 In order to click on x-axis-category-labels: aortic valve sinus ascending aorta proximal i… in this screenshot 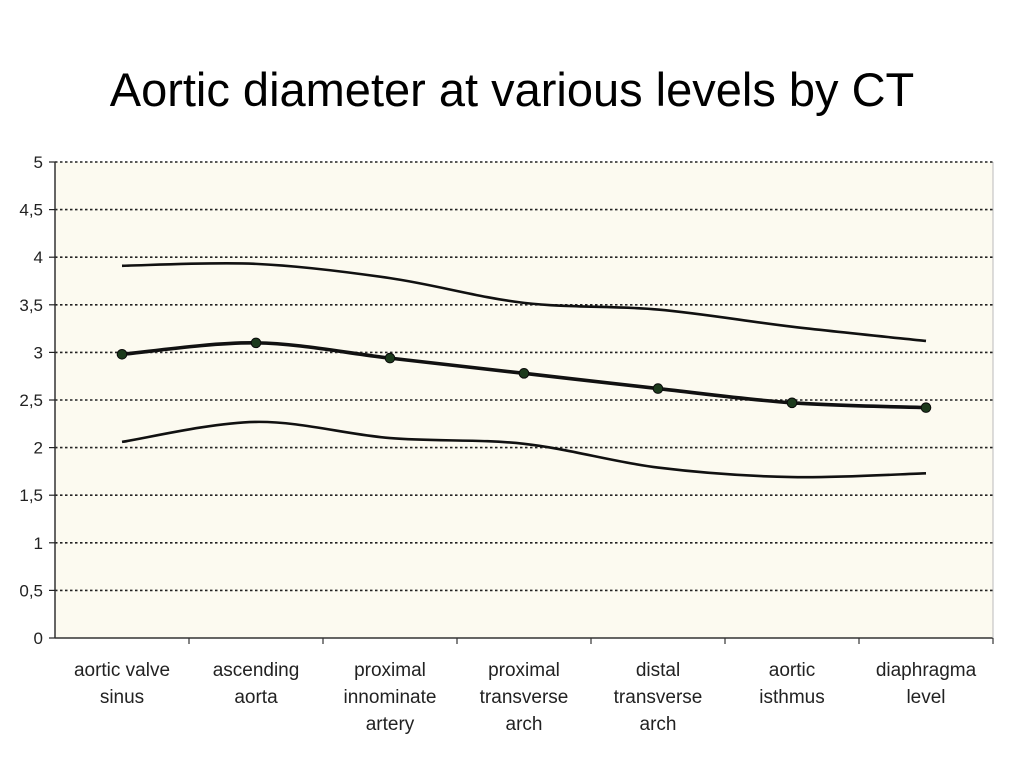, I will do `click(534, 686)`.